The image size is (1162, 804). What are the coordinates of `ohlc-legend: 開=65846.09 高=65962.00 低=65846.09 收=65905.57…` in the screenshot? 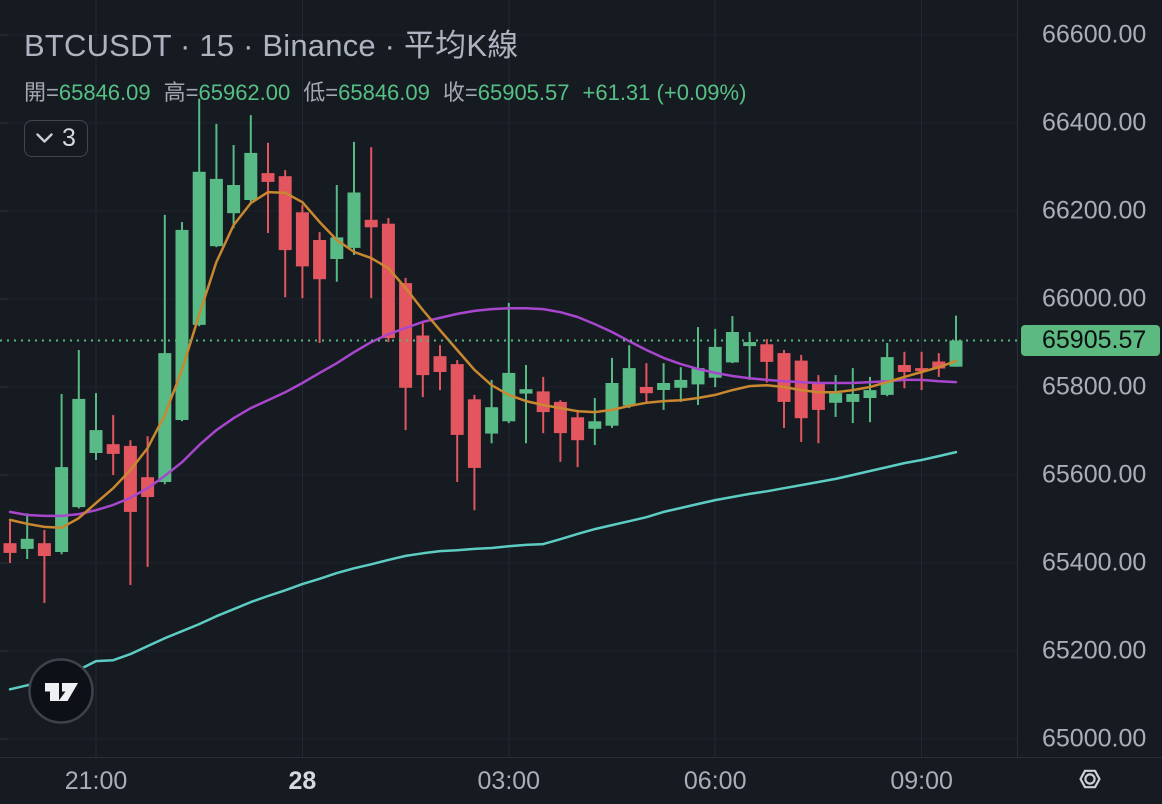 It's located at (385, 91).